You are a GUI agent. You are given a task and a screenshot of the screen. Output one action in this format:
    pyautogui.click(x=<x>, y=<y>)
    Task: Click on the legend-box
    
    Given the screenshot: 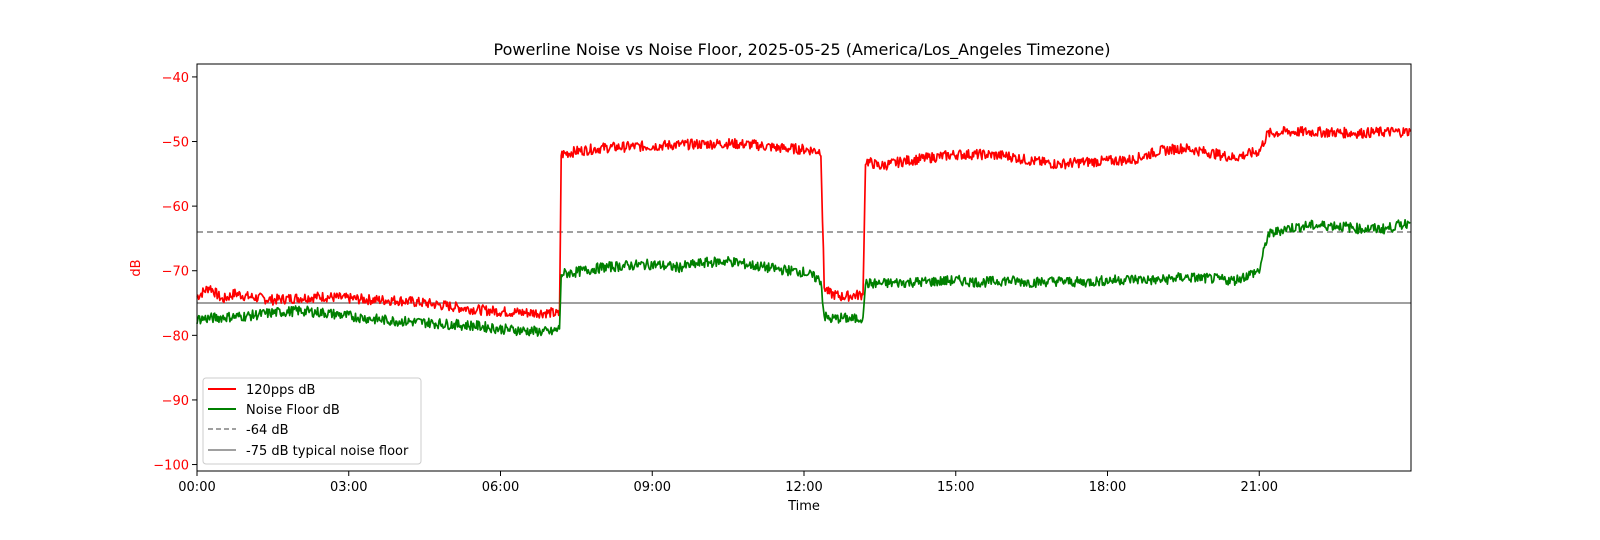 What is the action you would take?
    pyautogui.click(x=312, y=421)
    